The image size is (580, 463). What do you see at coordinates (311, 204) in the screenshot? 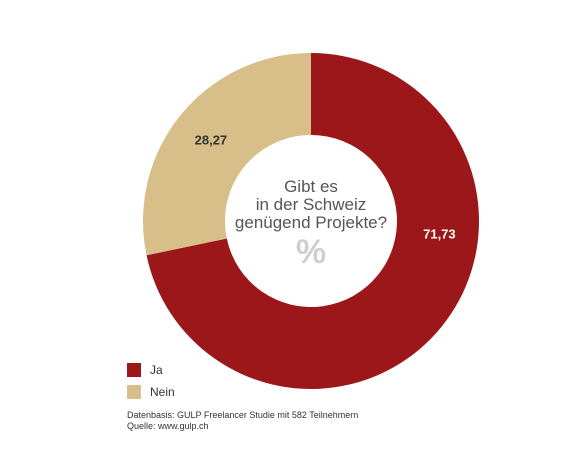
I see `center-text-line-2: in der Schweiz` at bounding box center [311, 204].